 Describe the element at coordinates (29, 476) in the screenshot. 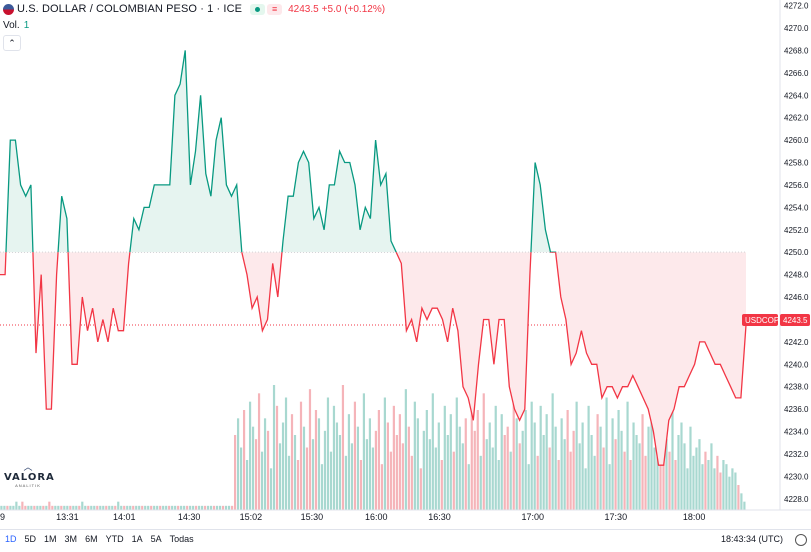

I see `valora-logo: ︿ VALORA ANALITIK` at that location.